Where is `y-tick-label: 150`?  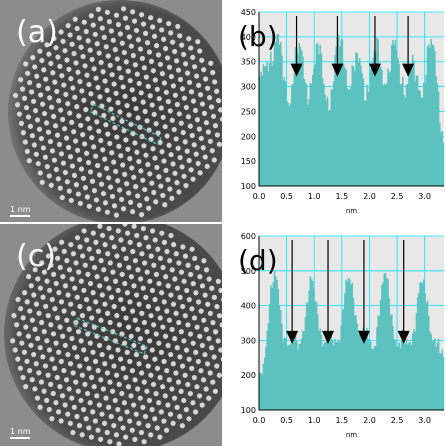 y-tick-label: 150 is located at coordinates (248, 161).